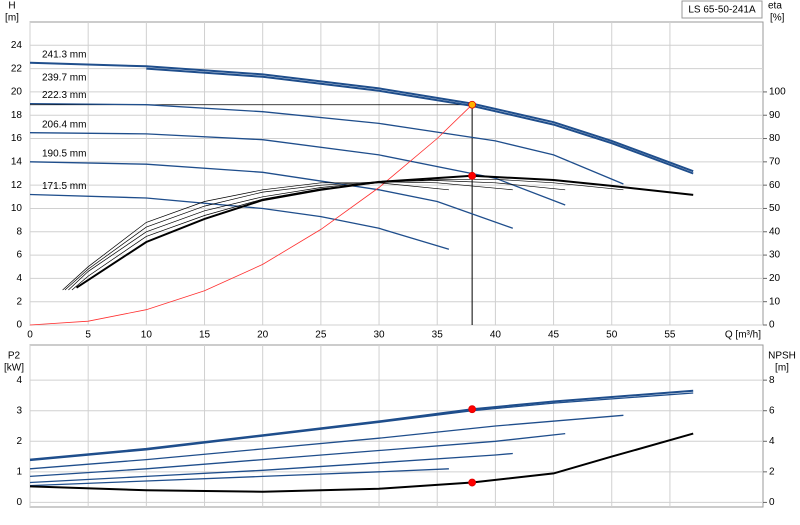 This screenshot has height=525, width=800. What do you see at coordinates (12, 18) in the screenshot?
I see `y-axis-unit: [m]` at bounding box center [12, 18].